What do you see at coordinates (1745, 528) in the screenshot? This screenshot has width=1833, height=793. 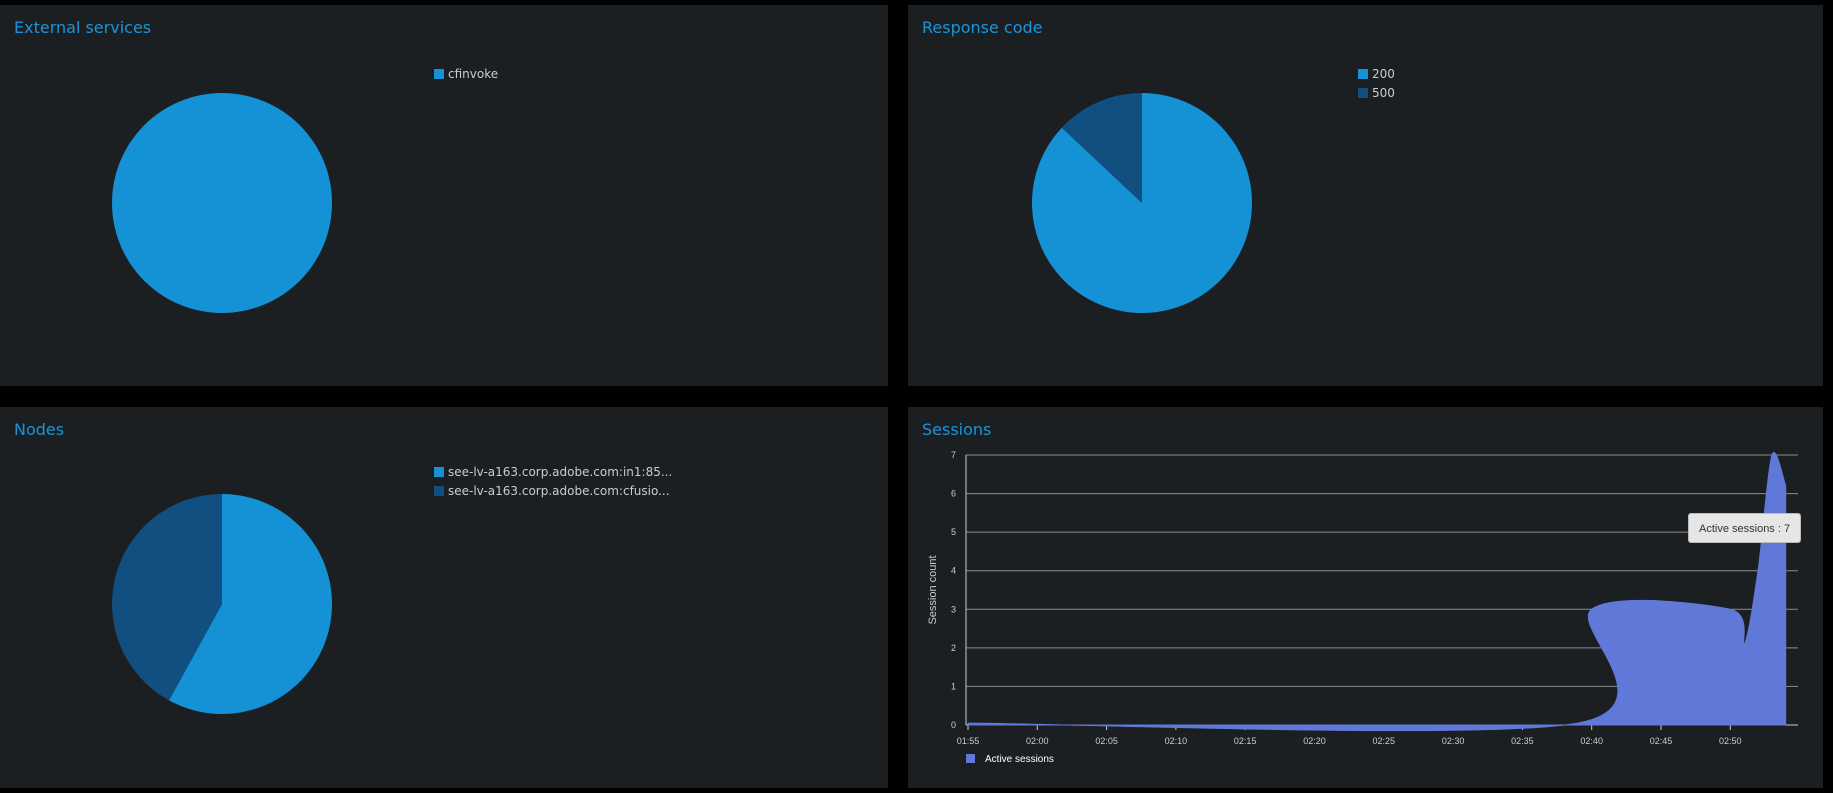 I see `sessions-tooltip: Active sessions : 7` at bounding box center [1745, 528].